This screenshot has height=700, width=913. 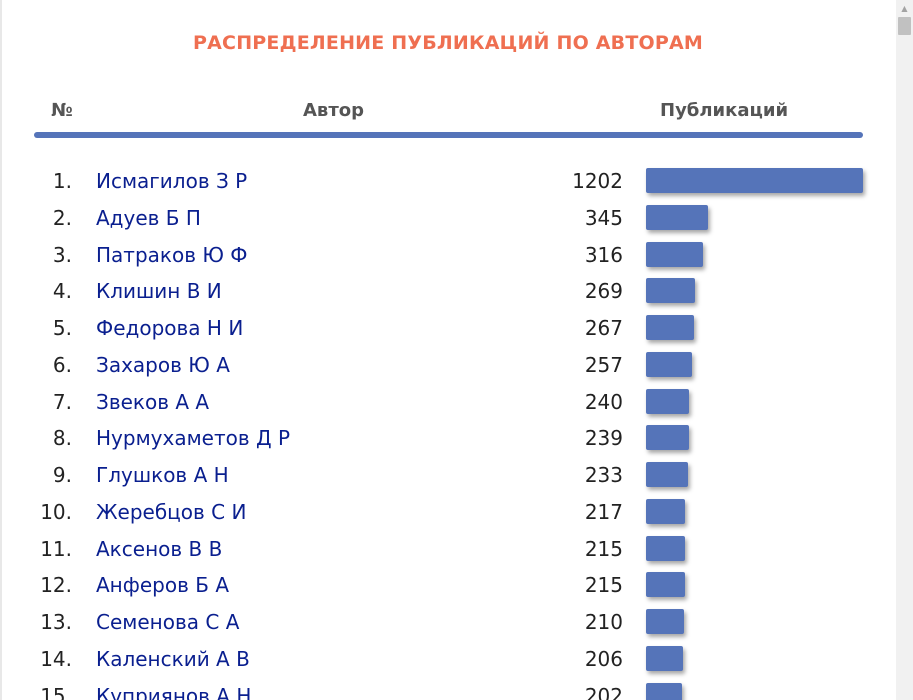 What do you see at coordinates (448, 548) in the screenshot?
I see `table-row: 11. Аксенов В В 215` at bounding box center [448, 548].